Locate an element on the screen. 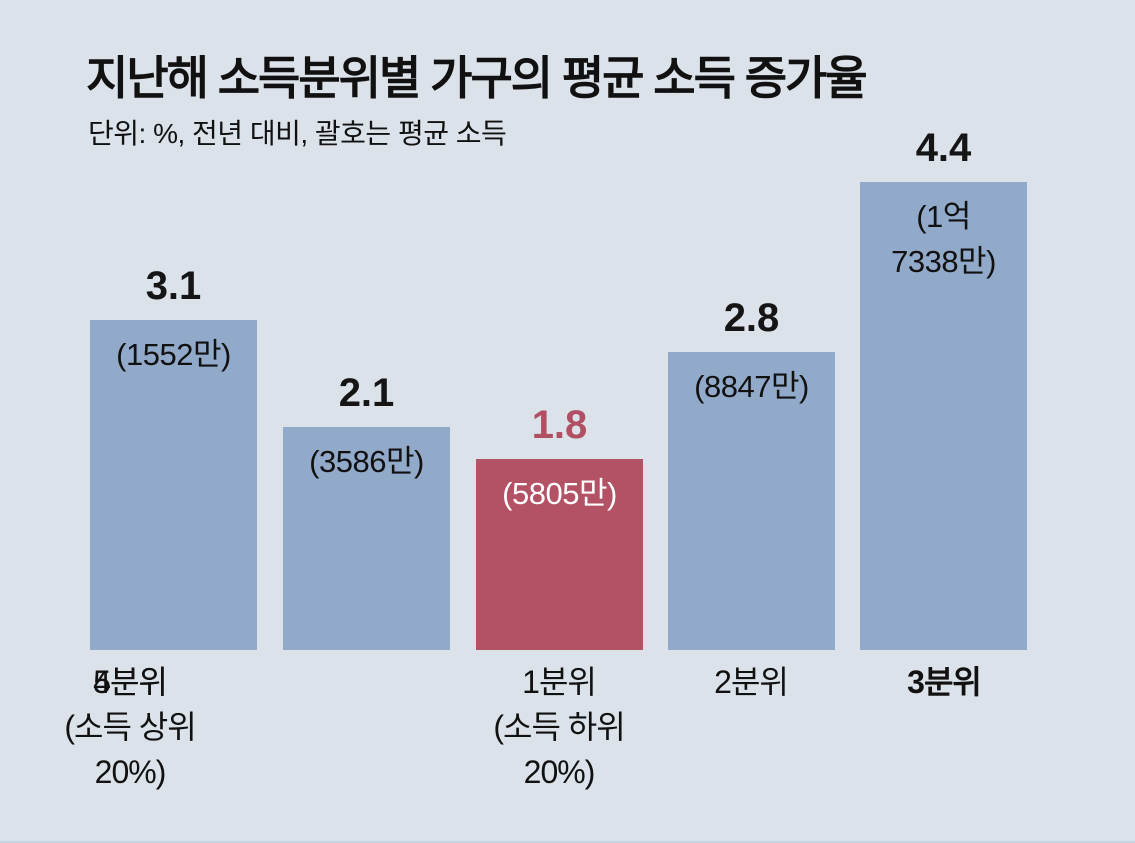 The height and width of the screenshot is (843, 1135). category-label: 5분위 (소득 상위 20%) is located at coordinates (130, 727).